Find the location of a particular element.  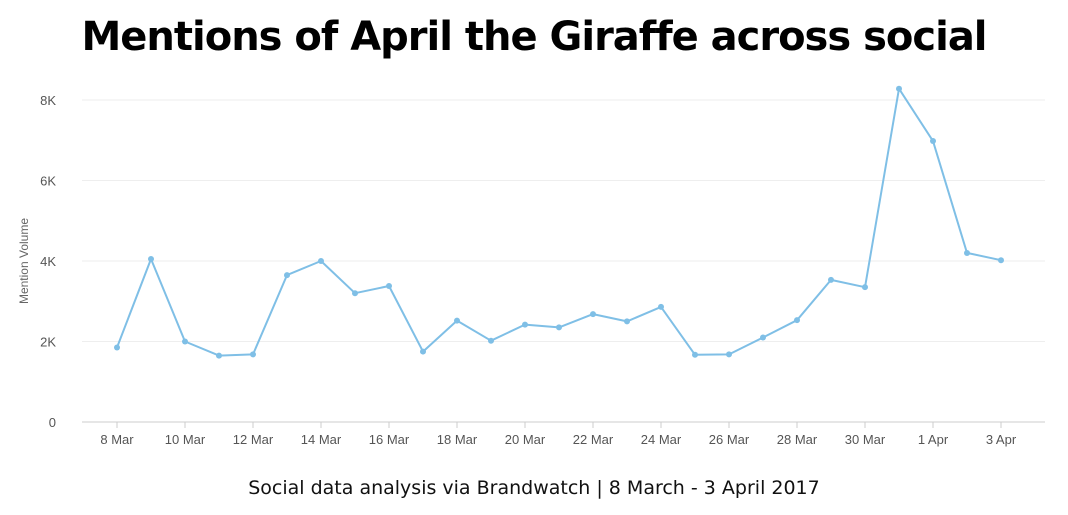

x-tick-label: 22 Mar is located at coordinates (593, 439).